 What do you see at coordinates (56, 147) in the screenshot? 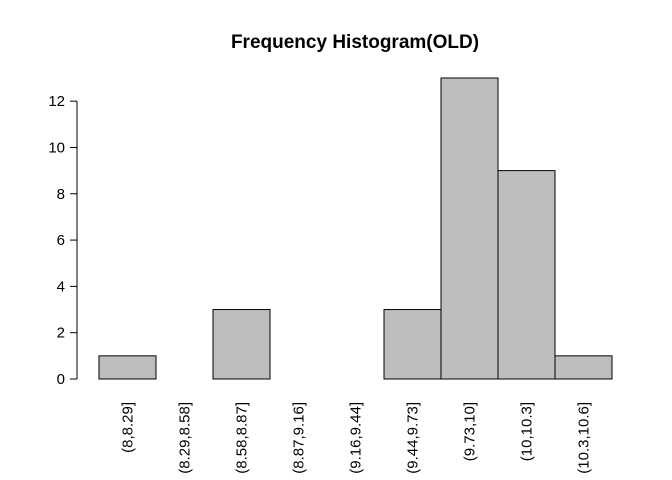
I see `y-tick-label: 10` at bounding box center [56, 147].